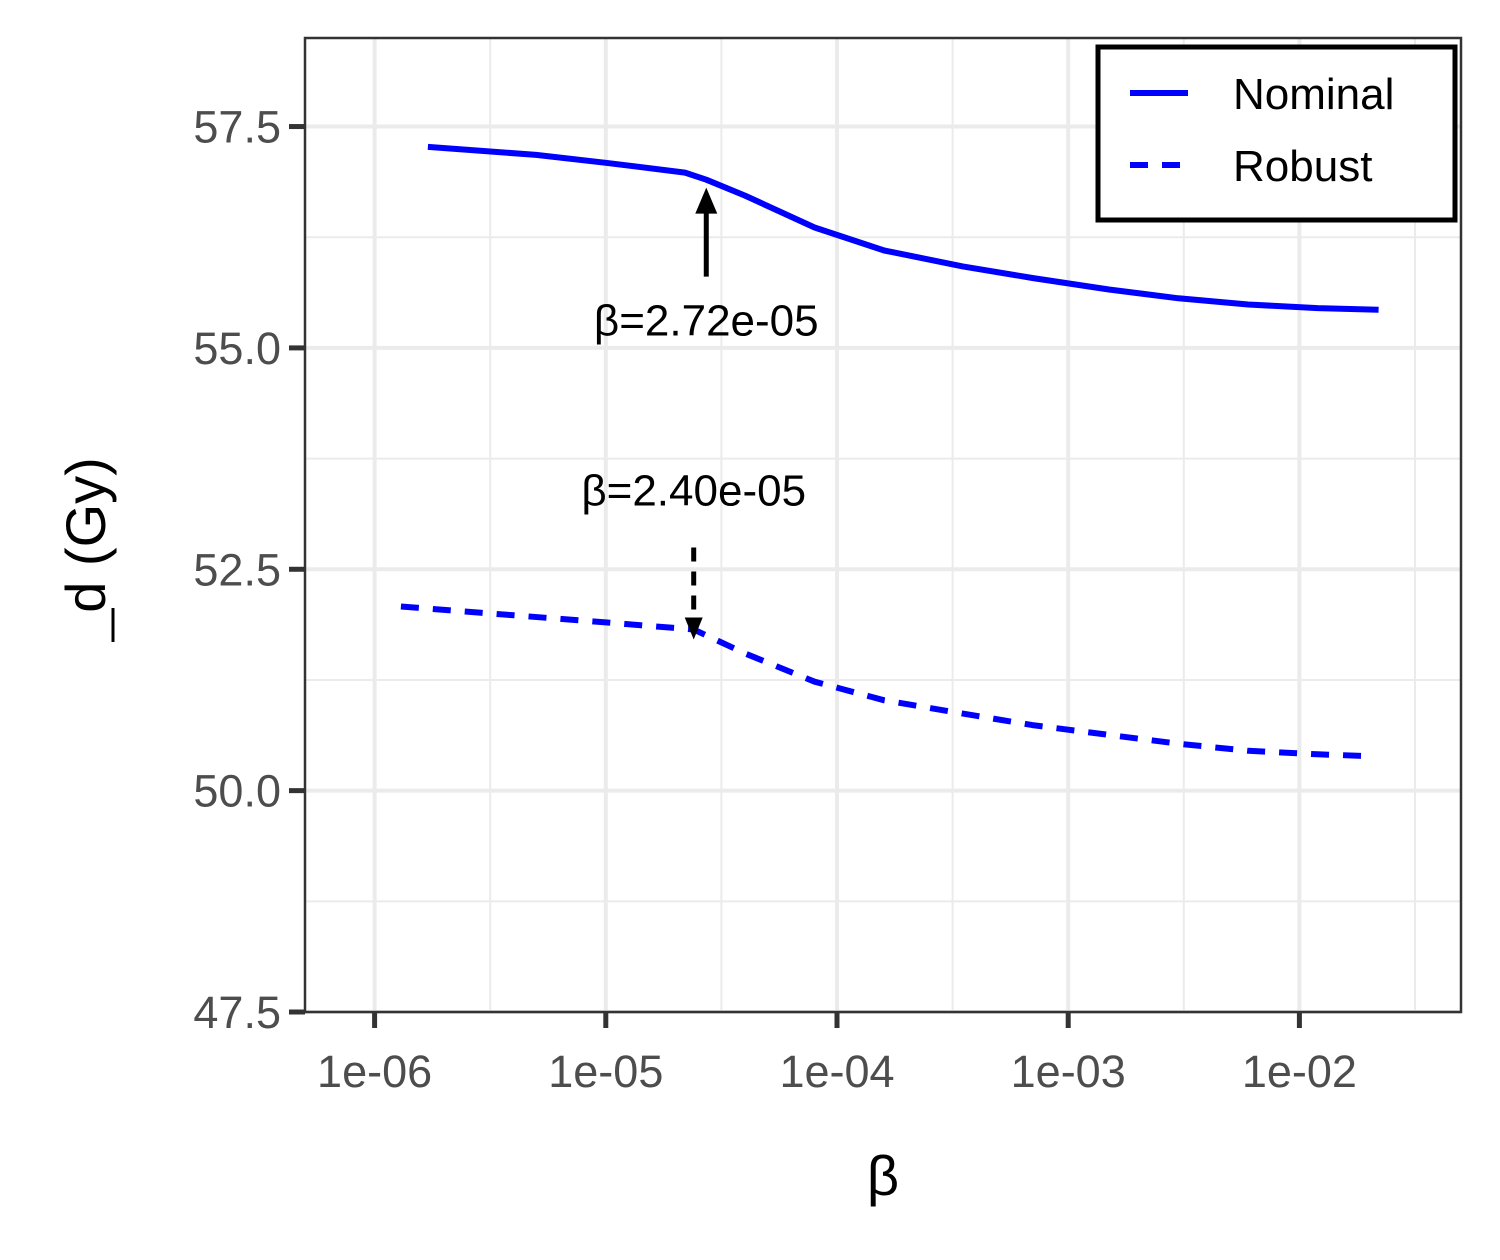 Image resolution: width=1500 pixels, height=1260 pixels. Describe the element at coordinates (1299, 1071) in the screenshot. I see `x-tick-label: 1e-02` at that location.